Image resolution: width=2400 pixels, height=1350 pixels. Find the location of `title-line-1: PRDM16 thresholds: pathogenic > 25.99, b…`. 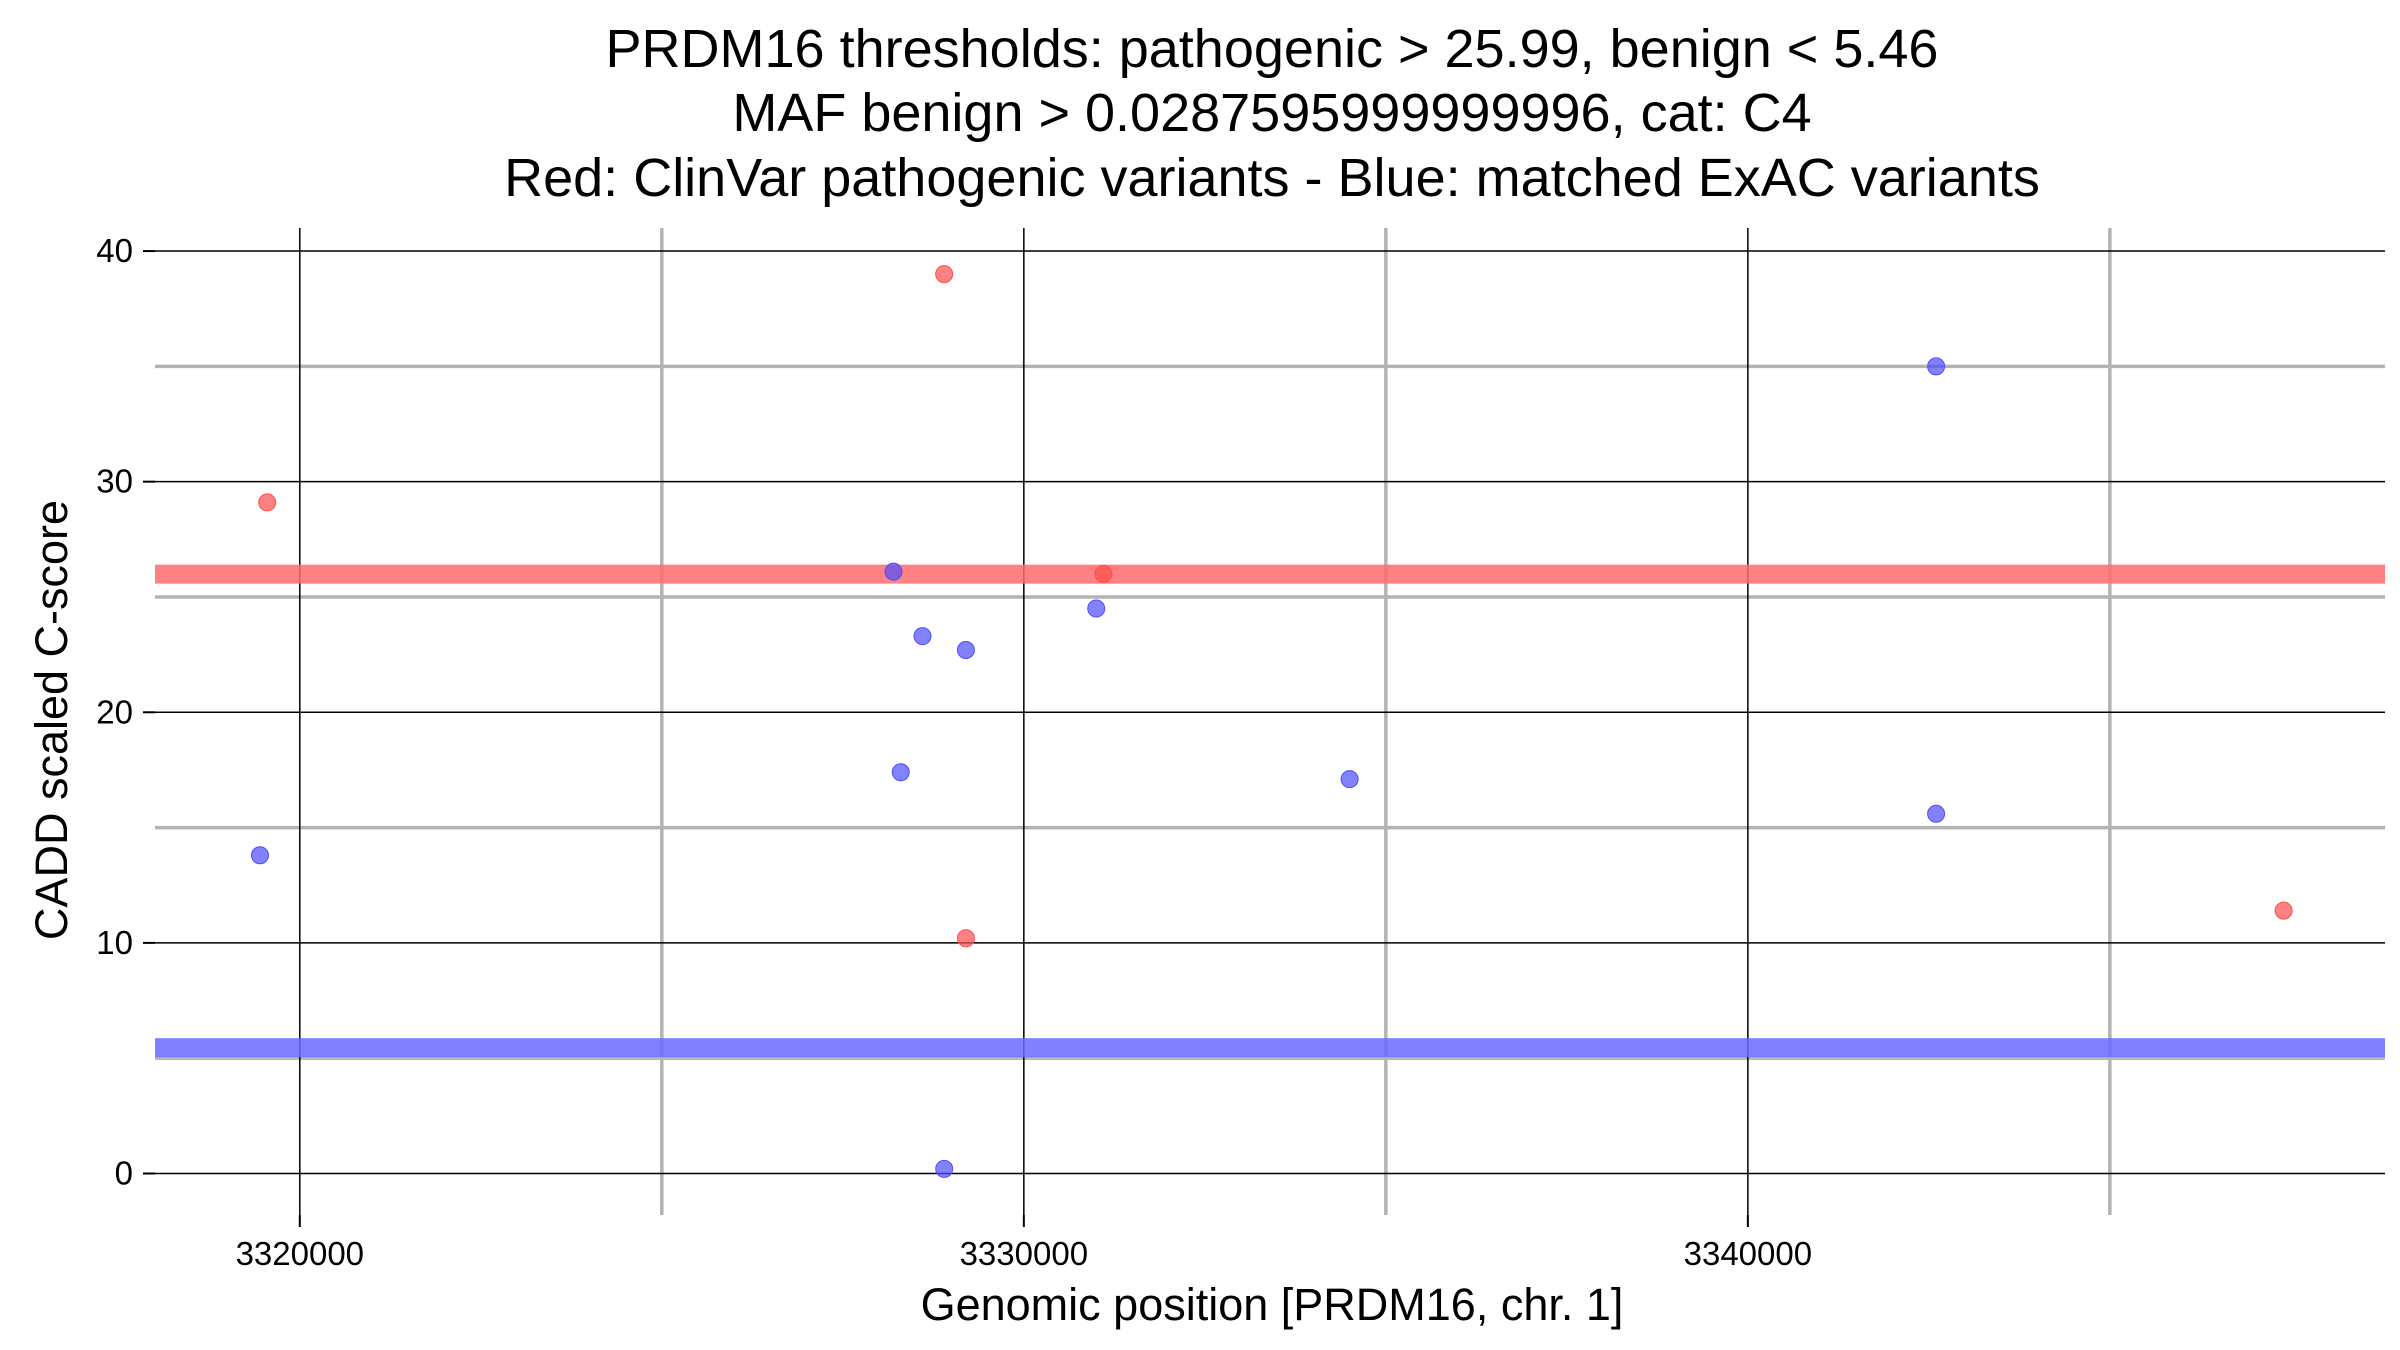

title-line-1: PRDM16 thresholds: pathogenic > 25.99, b… is located at coordinates (1272, 49).